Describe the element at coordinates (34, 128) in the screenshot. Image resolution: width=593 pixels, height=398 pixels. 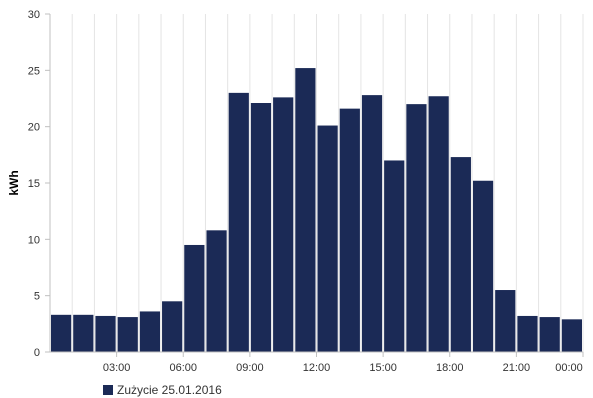
I see `y-tick-label: 20` at that location.